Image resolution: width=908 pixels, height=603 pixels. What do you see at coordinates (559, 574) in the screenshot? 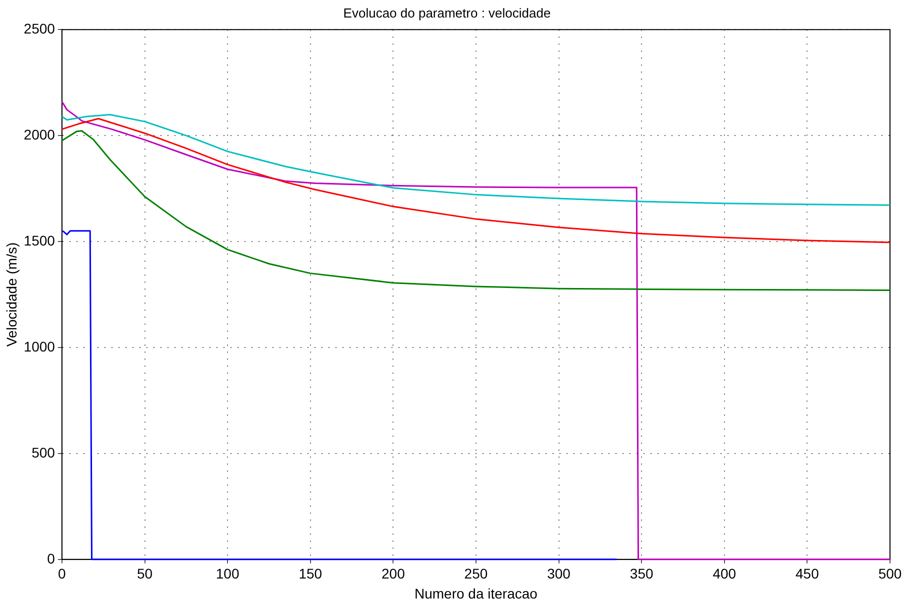
I see `x-tick-label: 300` at bounding box center [559, 574].